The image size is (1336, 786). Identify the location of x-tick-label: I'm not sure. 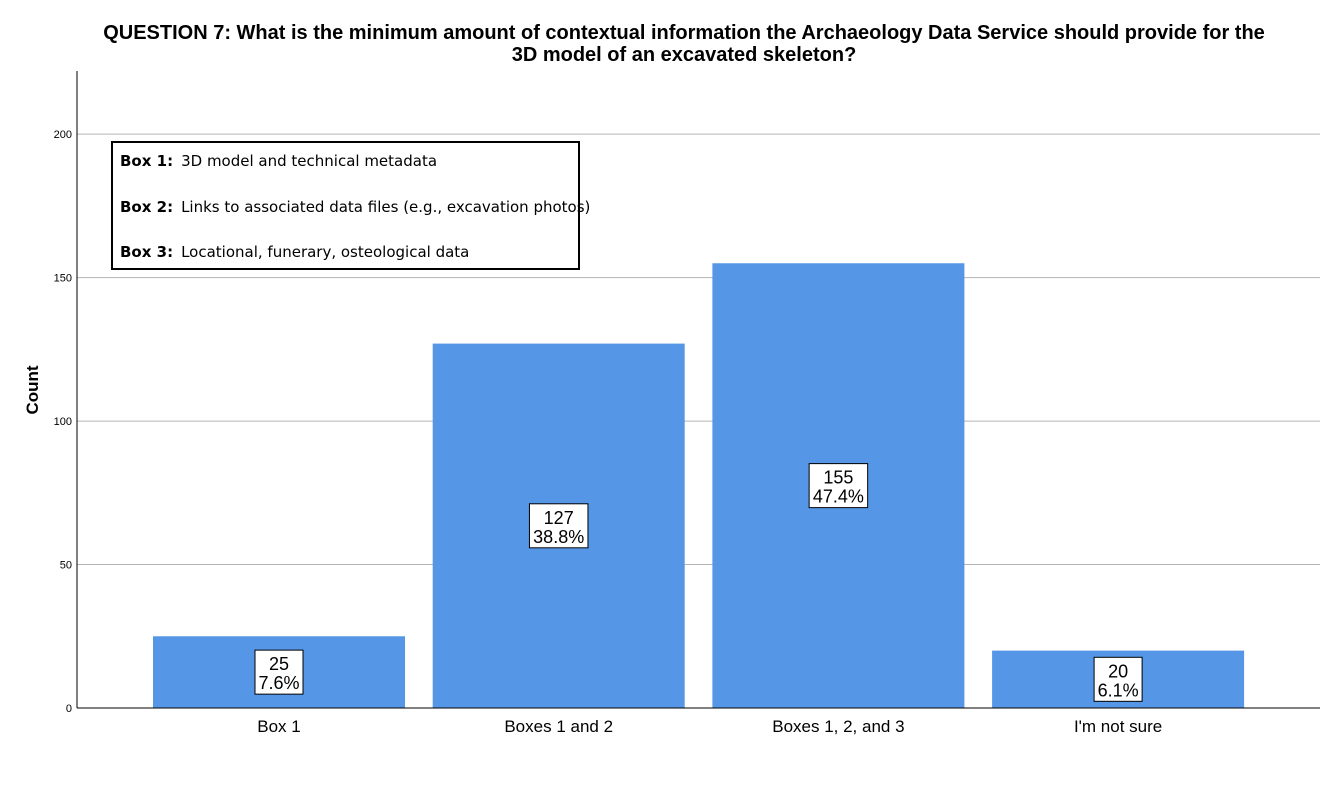
(1118, 726).